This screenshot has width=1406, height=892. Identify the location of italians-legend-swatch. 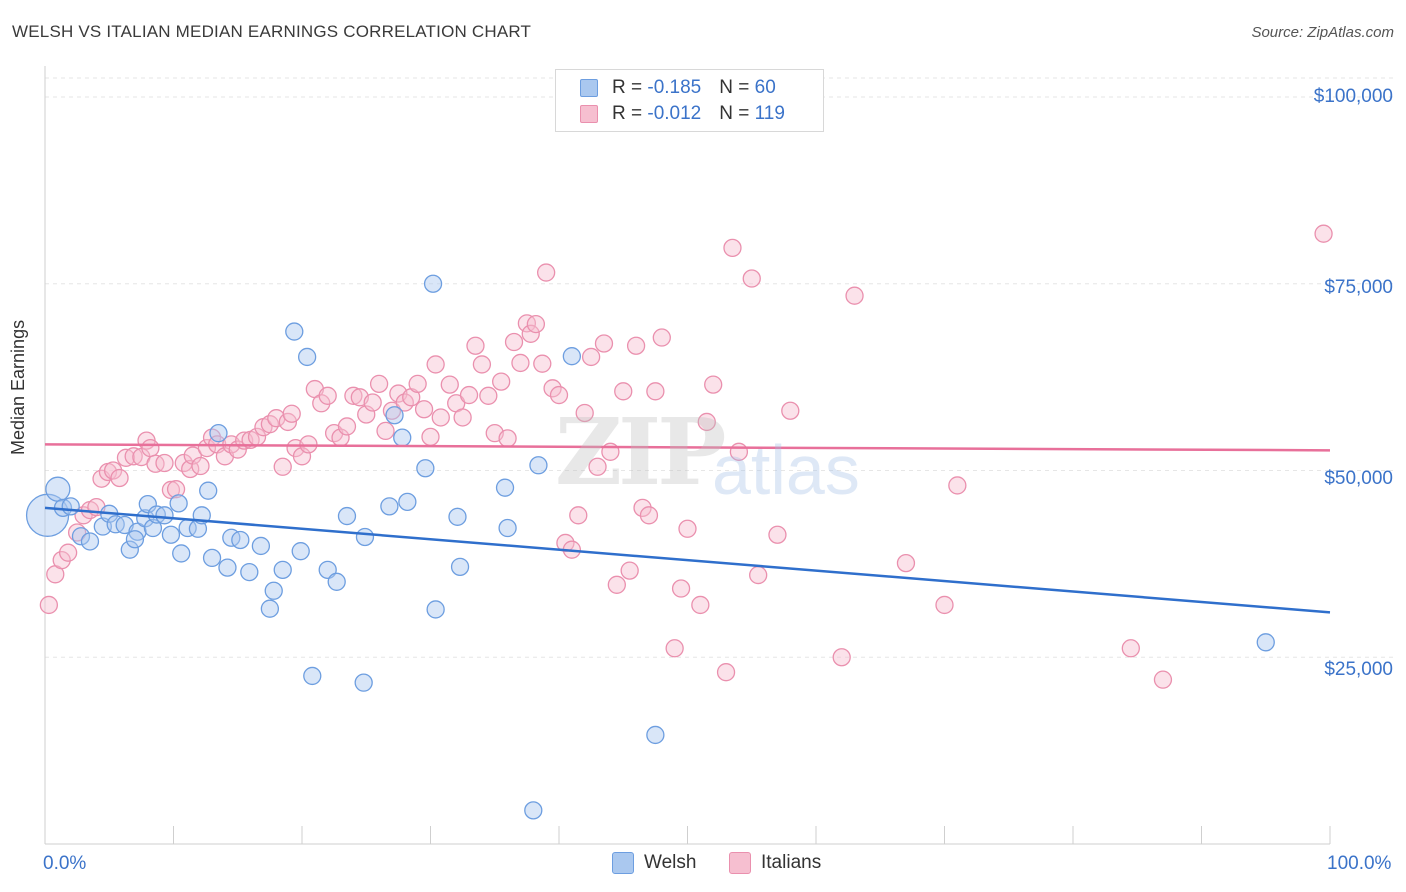
(740, 863).